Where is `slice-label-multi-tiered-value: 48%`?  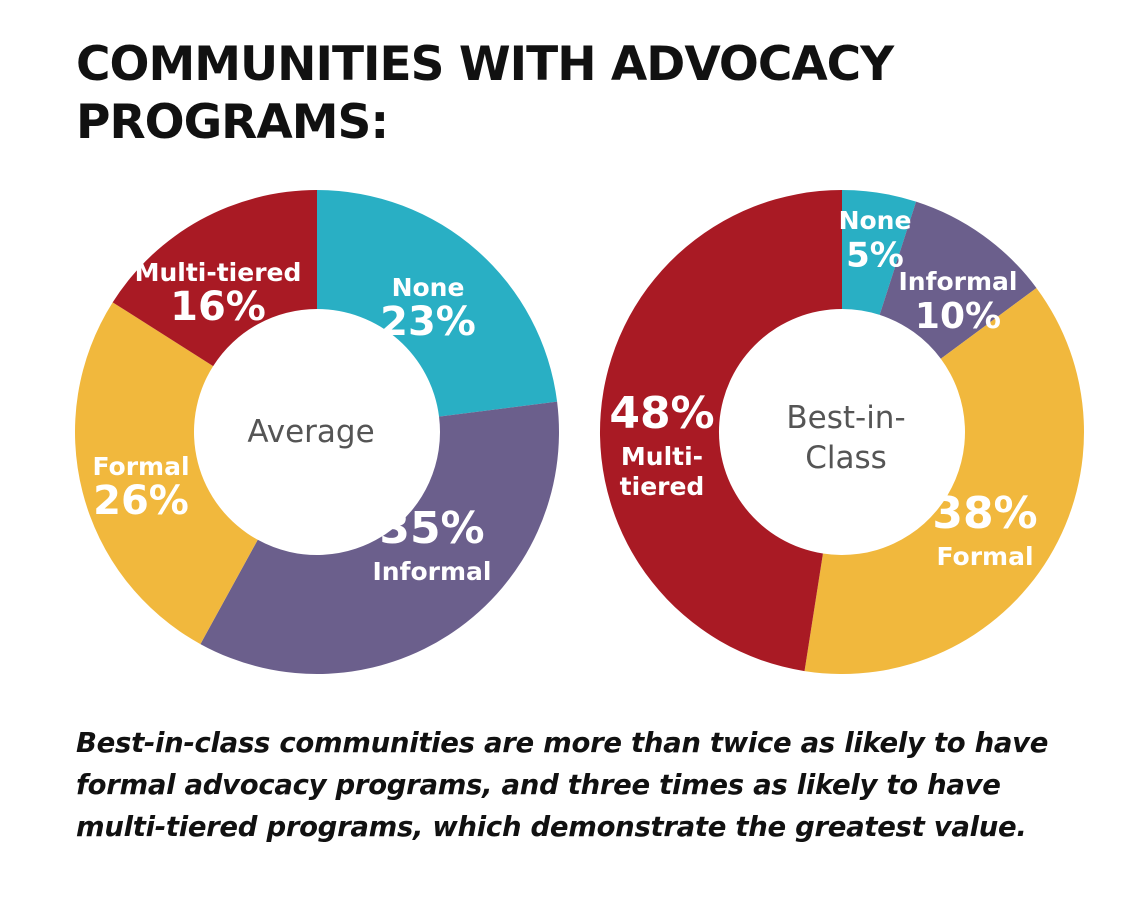 slice-label-multi-tiered-value: 48% is located at coordinates (661, 413).